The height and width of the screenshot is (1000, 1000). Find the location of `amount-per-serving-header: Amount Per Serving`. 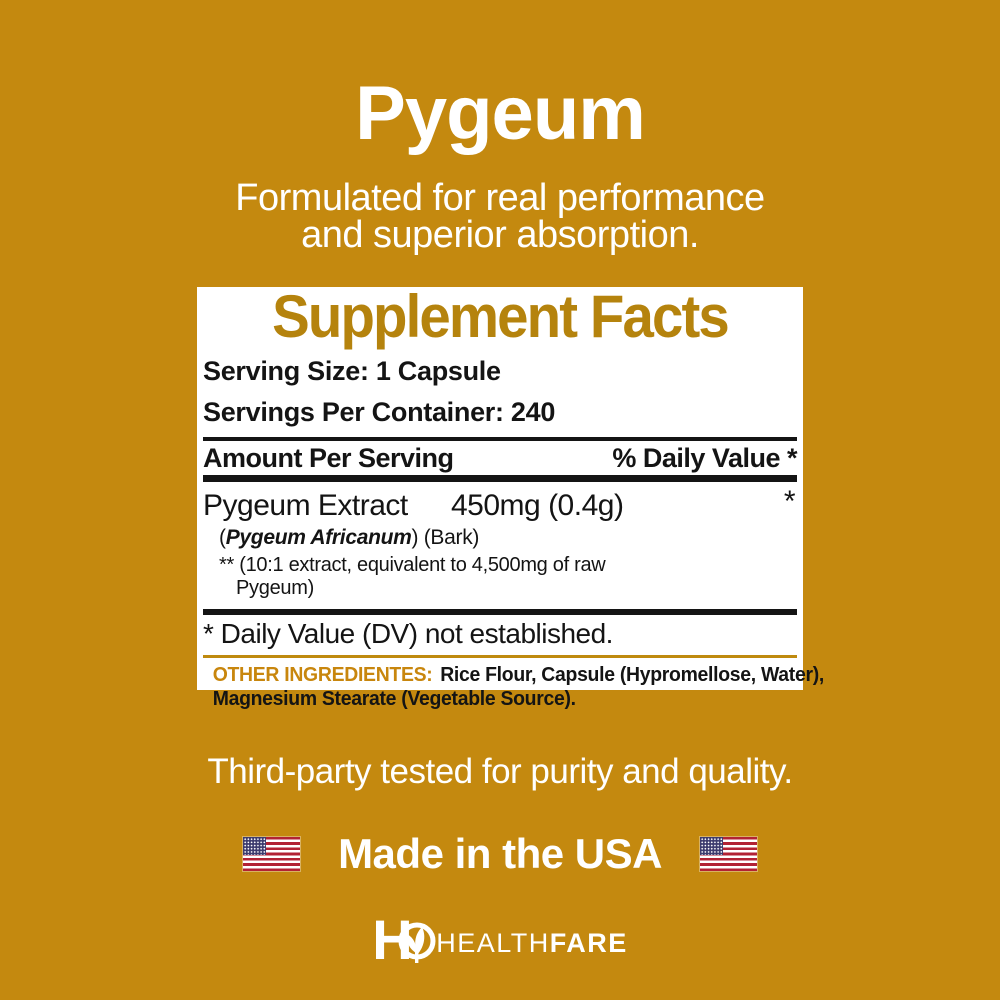

amount-per-serving-header: Amount Per Serving is located at coordinates (328, 458).